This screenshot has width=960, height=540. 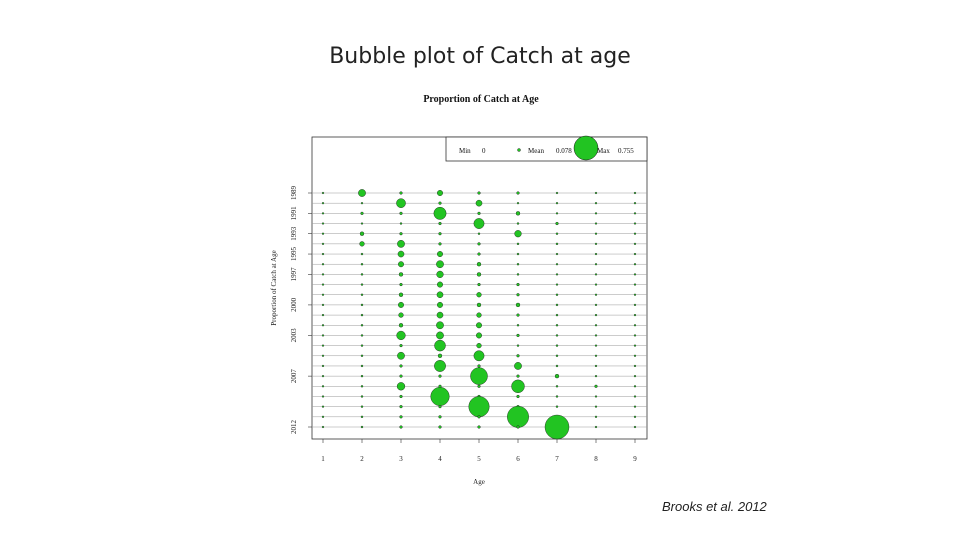 I want to click on legend-mean-value: 0.078, so click(x=564, y=151).